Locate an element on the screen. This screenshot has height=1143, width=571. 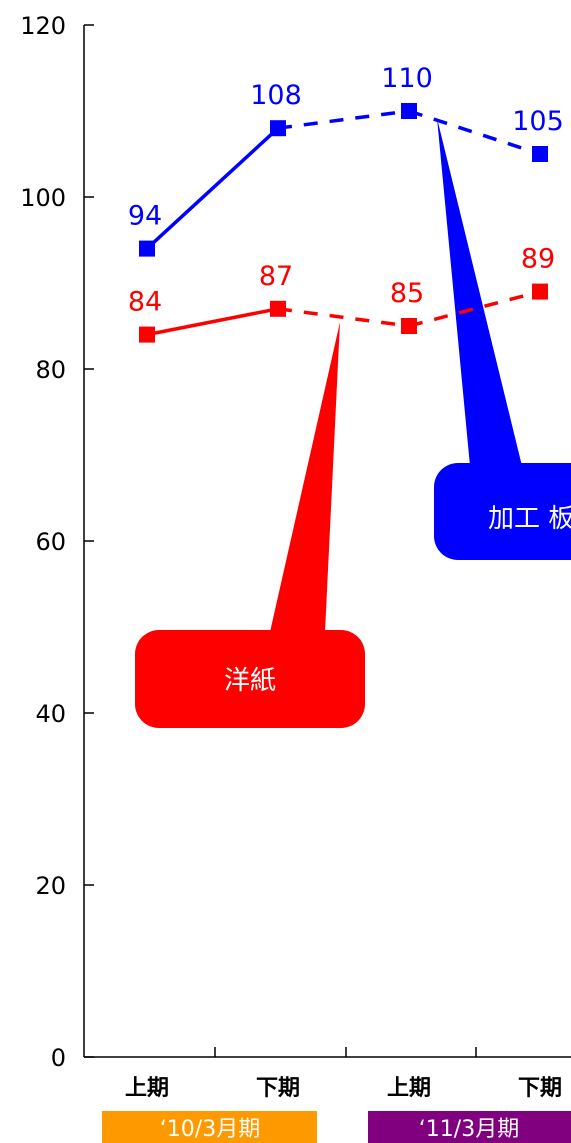
y-tick-label: 40 is located at coordinates (50, 714).